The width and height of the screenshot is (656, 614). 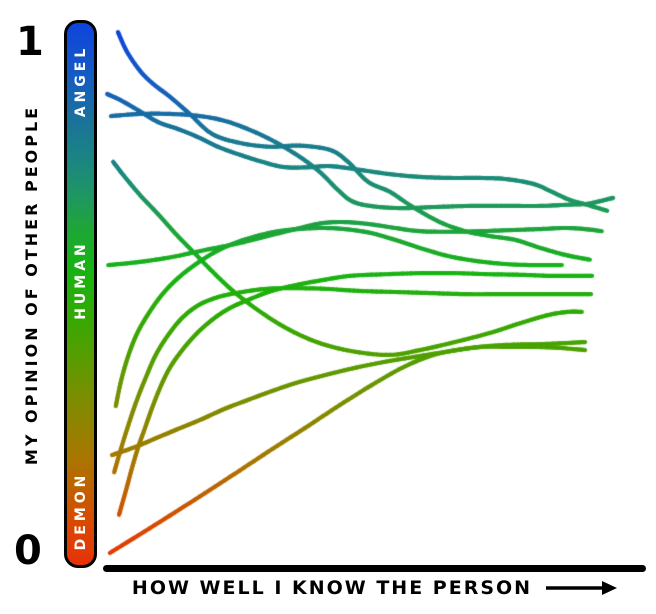 What do you see at coordinates (80, 280) in the screenshot?
I see `colorbar-label-human: HUMAN` at bounding box center [80, 280].